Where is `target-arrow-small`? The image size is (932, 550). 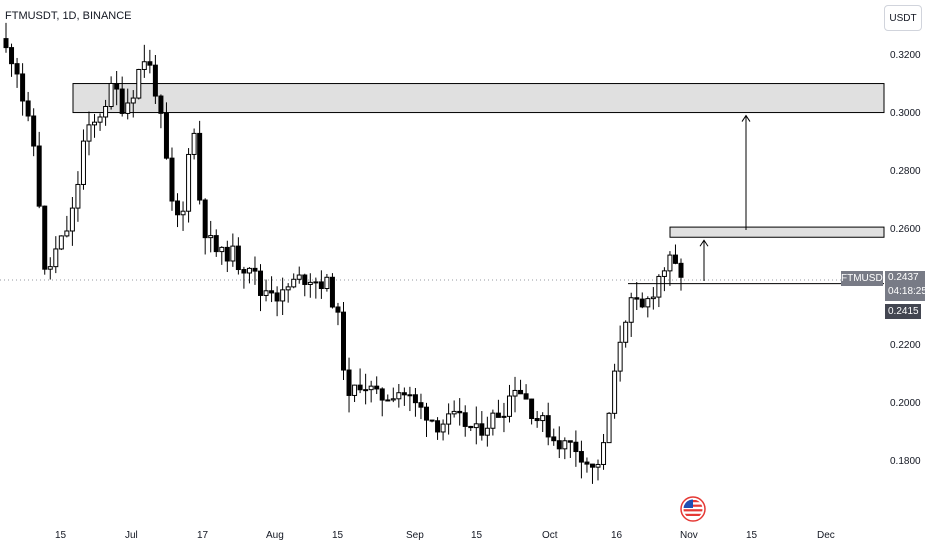 target-arrow-small is located at coordinates (704, 260).